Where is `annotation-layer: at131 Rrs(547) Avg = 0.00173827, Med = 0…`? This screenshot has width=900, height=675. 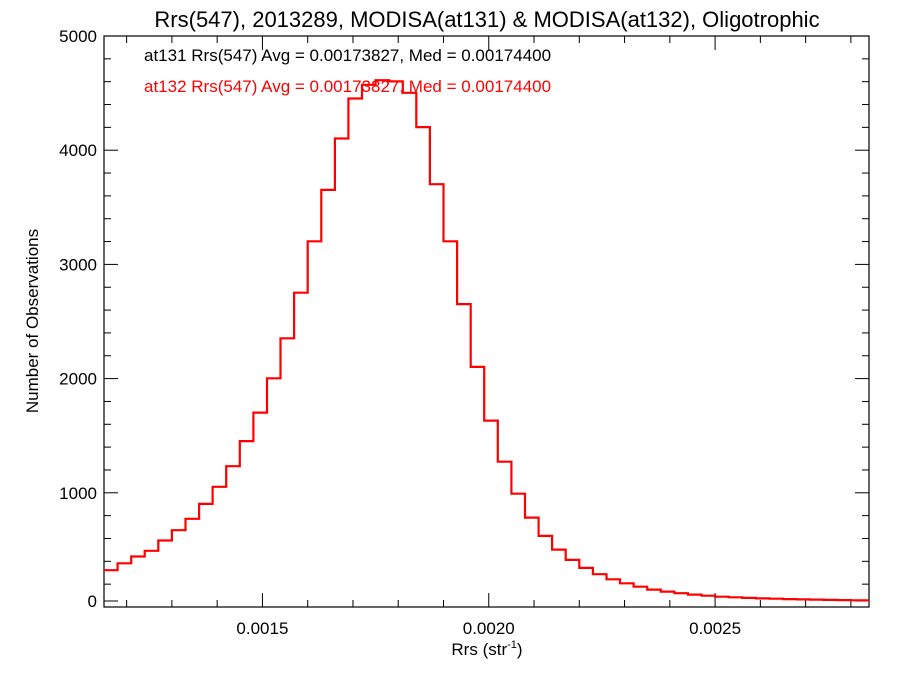 annotation-layer: at131 Rrs(547) Avg = 0.00173827, Med = 0… is located at coordinates (347, 71).